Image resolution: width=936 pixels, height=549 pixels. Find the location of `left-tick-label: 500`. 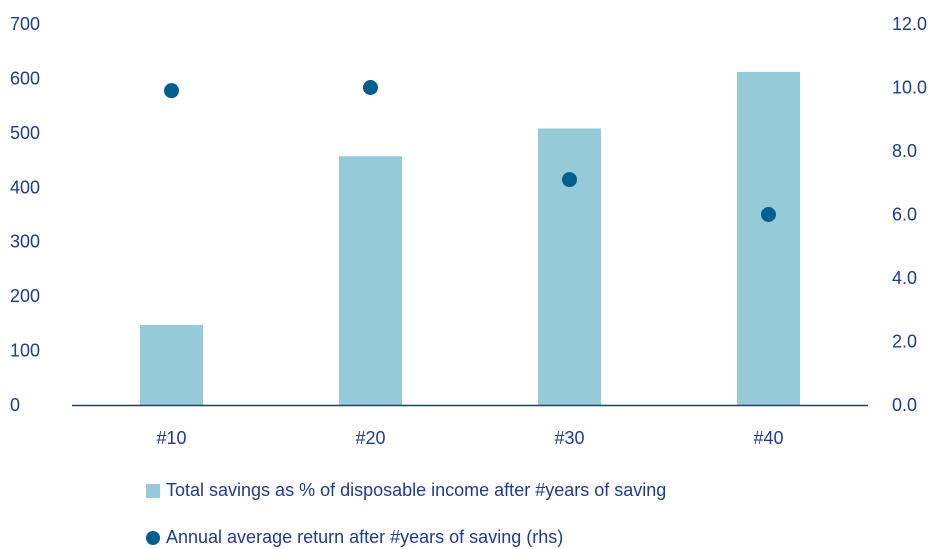

left-tick-label: 500 is located at coordinates (25, 133).